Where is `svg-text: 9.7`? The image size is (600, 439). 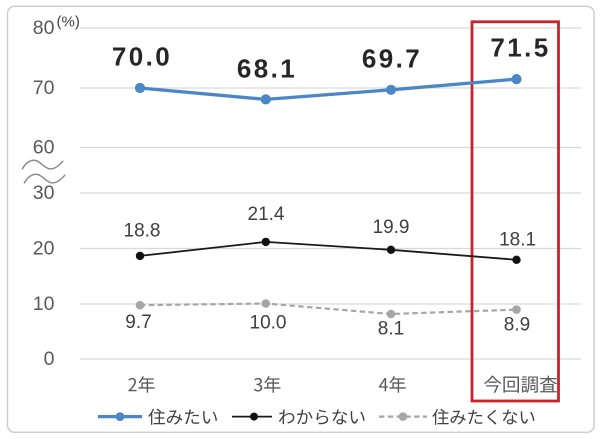
svg-text: 9.7 is located at coordinates (138, 322).